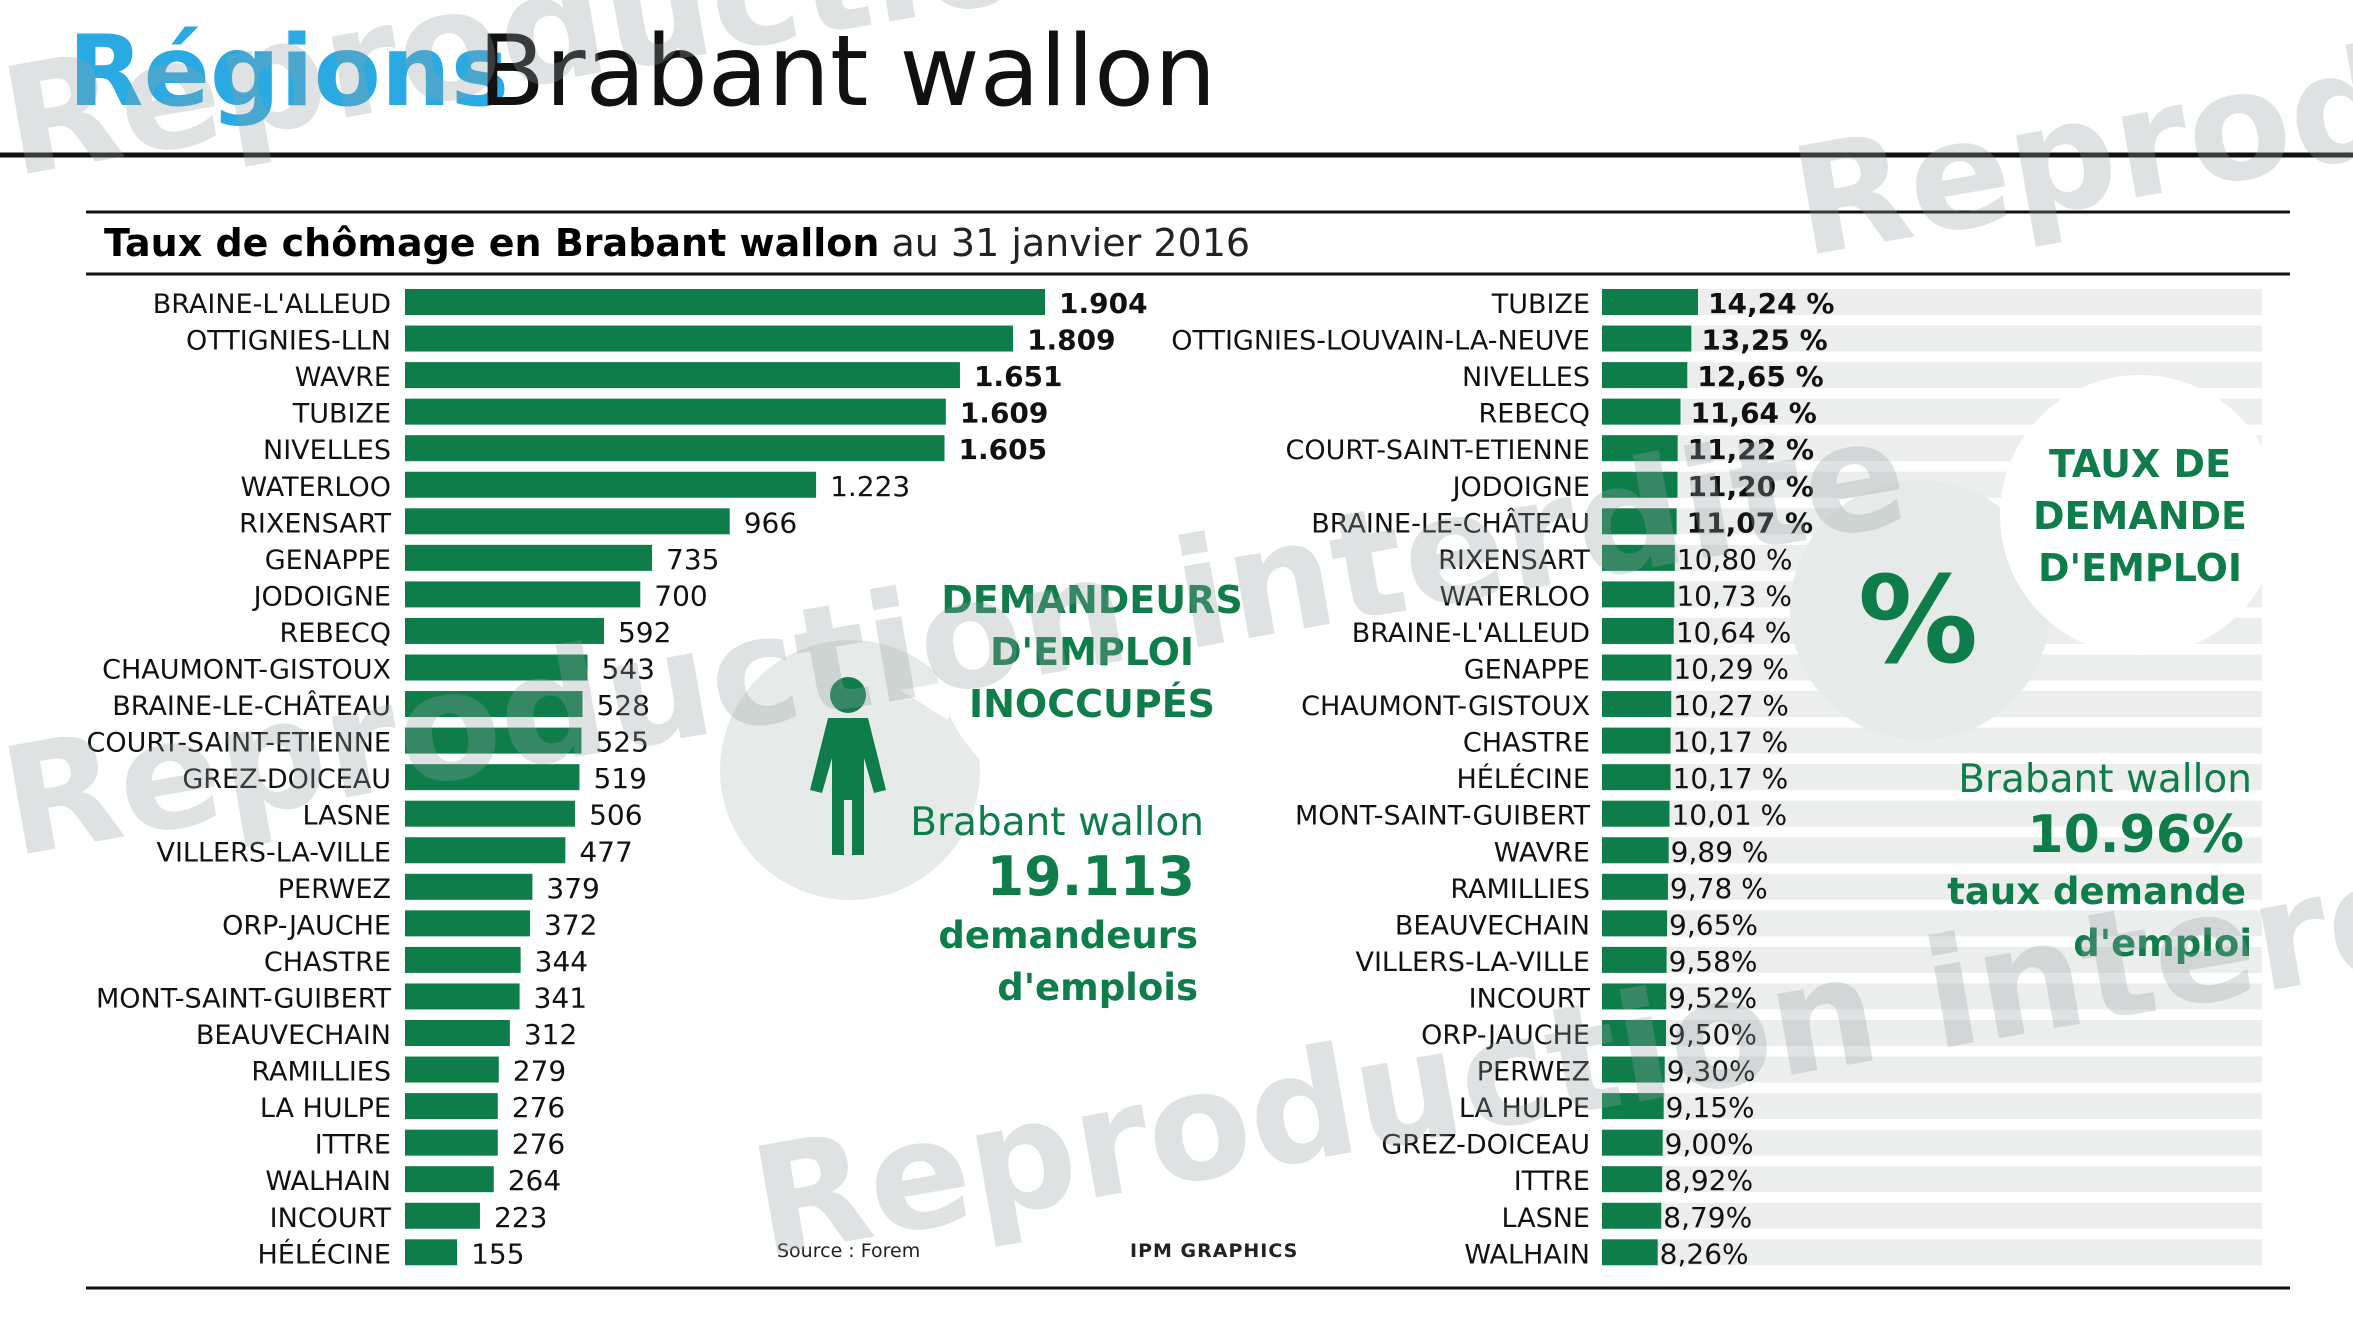 This screenshot has width=2353, height=1319. I want to click on left-value-label: 276, so click(538, 1144).